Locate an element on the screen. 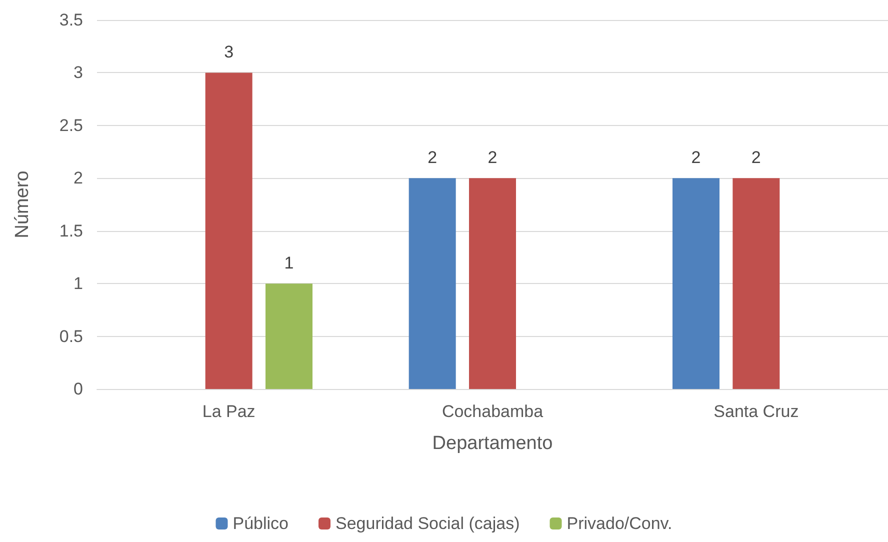  legend-label: Público is located at coordinates (260, 523).